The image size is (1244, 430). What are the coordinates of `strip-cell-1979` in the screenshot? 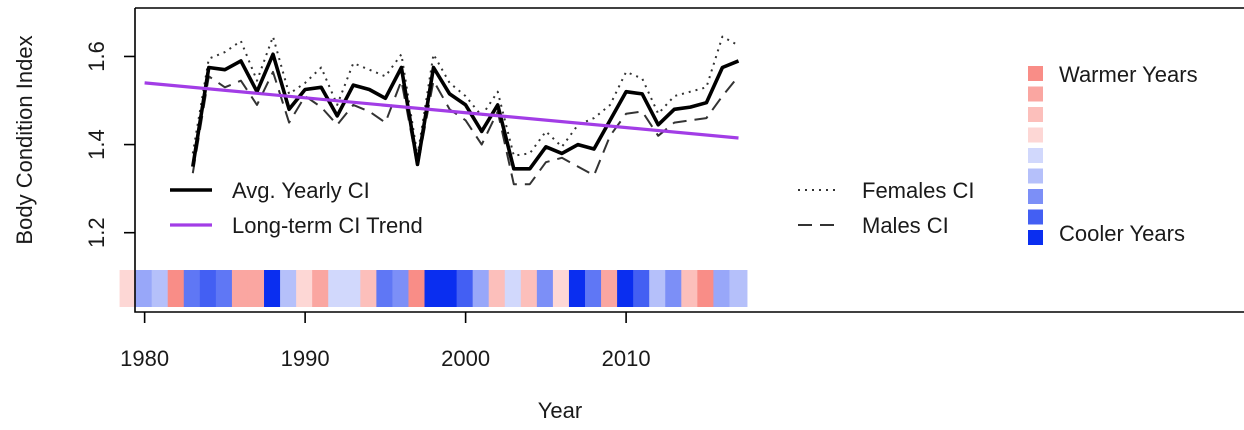 It's located at (128, 288).